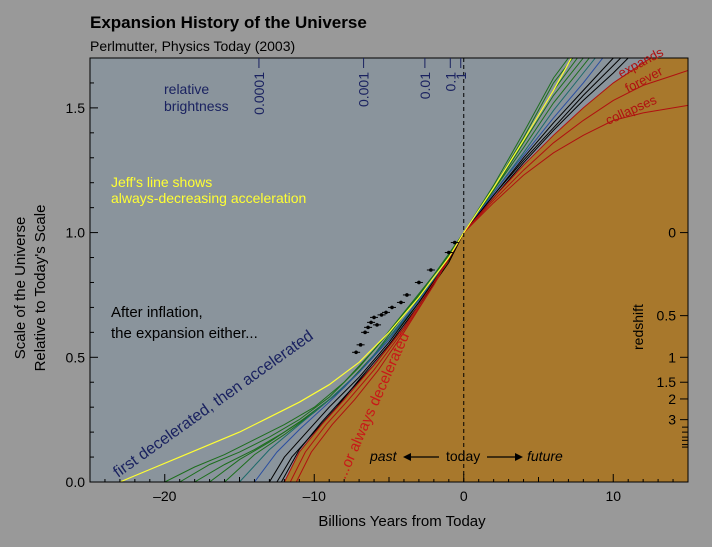 This screenshot has height=547, width=712. Describe the element at coordinates (40, 288) in the screenshot. I see `y-axis-label-line2: Relative to Today's Scale` at that location.